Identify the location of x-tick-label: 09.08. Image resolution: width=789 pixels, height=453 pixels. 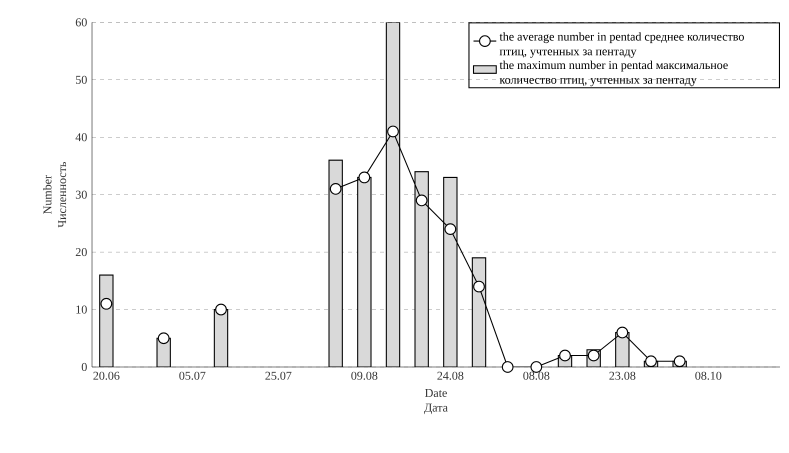
(364, 376).